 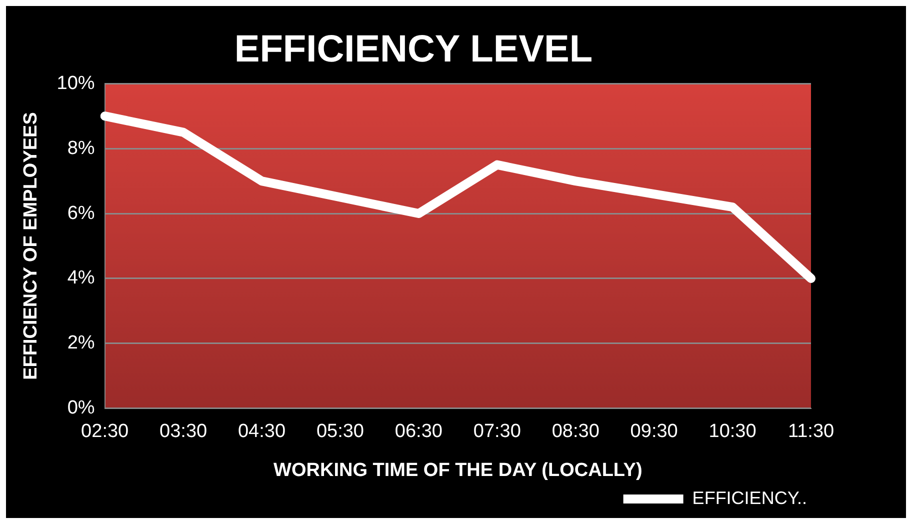 I want to click on chart-title: EFFICIENCY LEVEL, so click(x=413, y=49).